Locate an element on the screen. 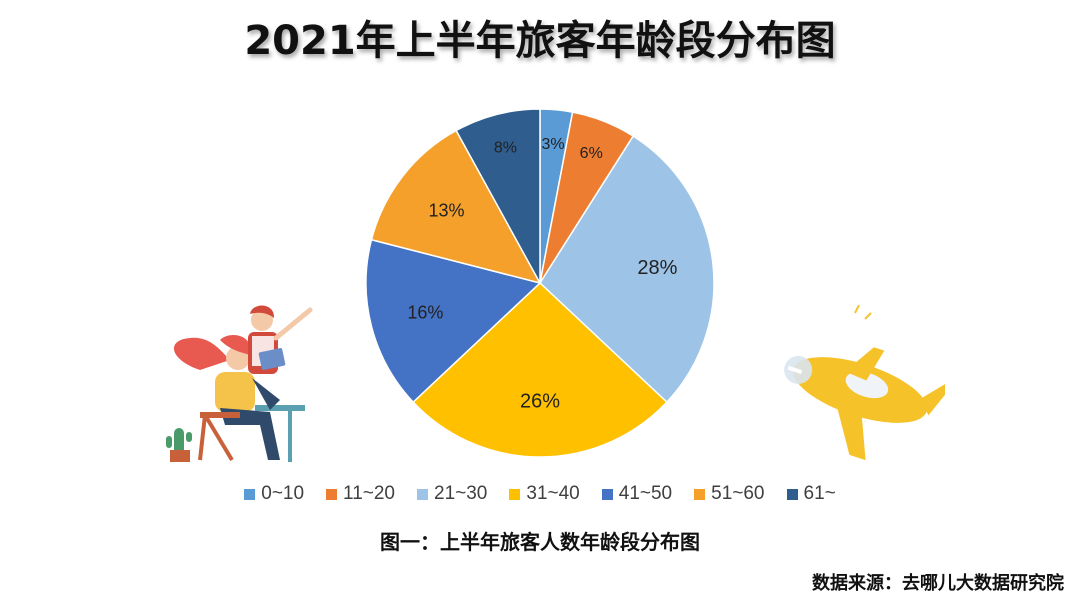  pie-data-labels: 3% 6% 28% 26% 16% 13% 8% is located at coordinates (542, 274).